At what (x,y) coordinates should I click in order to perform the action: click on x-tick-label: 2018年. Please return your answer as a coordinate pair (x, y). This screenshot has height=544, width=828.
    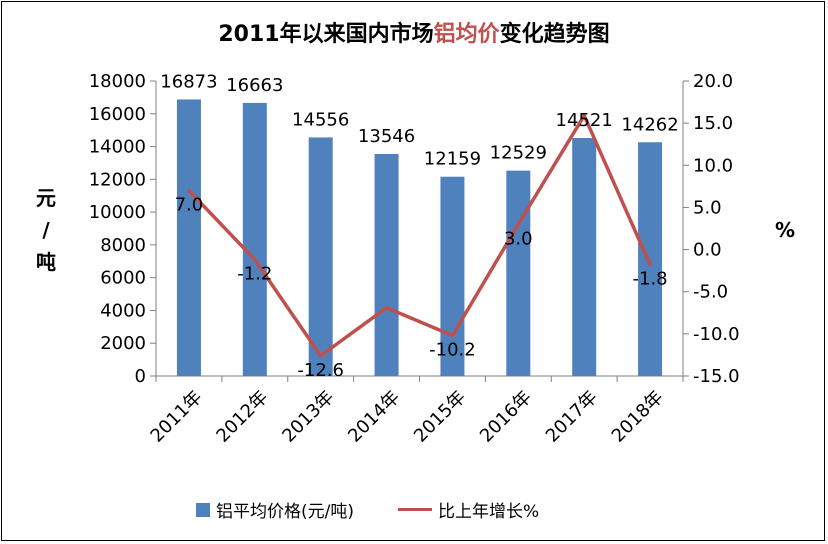
    Looking at the image, I should click on (638, 417).